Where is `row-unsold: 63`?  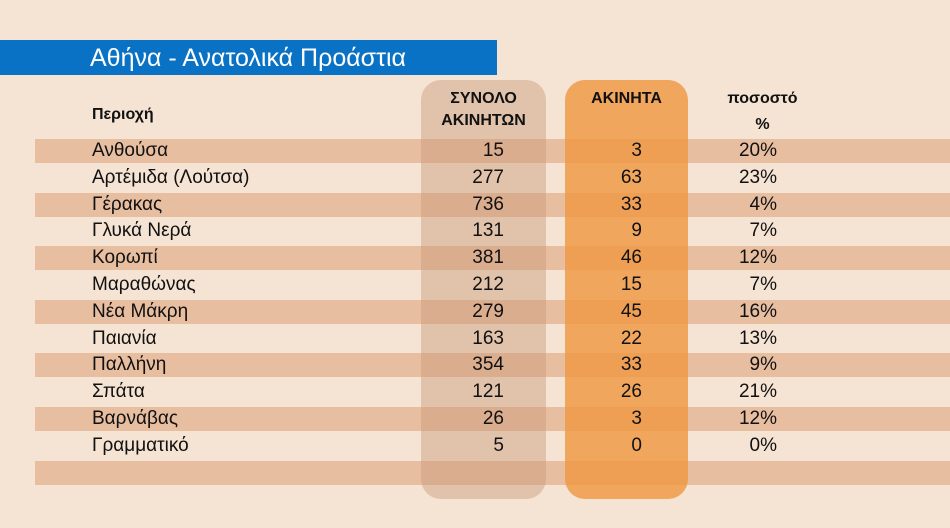 row-unsold: 63 is located at coordinates (631, 177).